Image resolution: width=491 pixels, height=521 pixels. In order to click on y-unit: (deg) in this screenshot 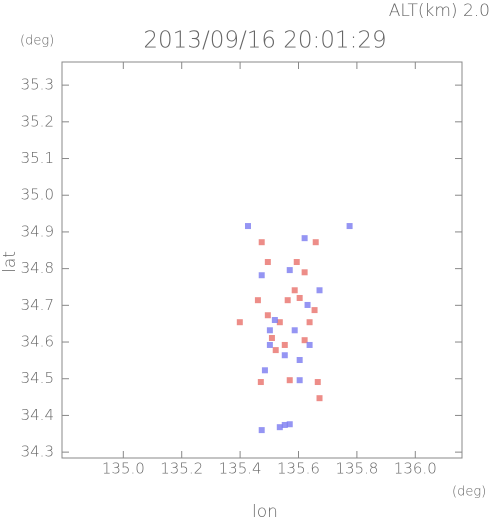, I will do `click(37, 41)`.